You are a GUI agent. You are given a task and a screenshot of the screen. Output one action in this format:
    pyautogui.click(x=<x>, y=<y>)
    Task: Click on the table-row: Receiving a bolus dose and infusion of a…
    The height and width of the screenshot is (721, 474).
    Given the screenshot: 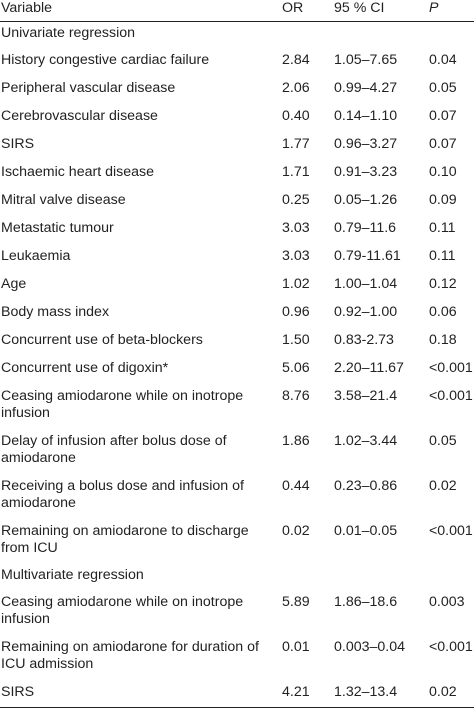 What is the action you would take?
    pyautogui.click(x=237, y=496)
    